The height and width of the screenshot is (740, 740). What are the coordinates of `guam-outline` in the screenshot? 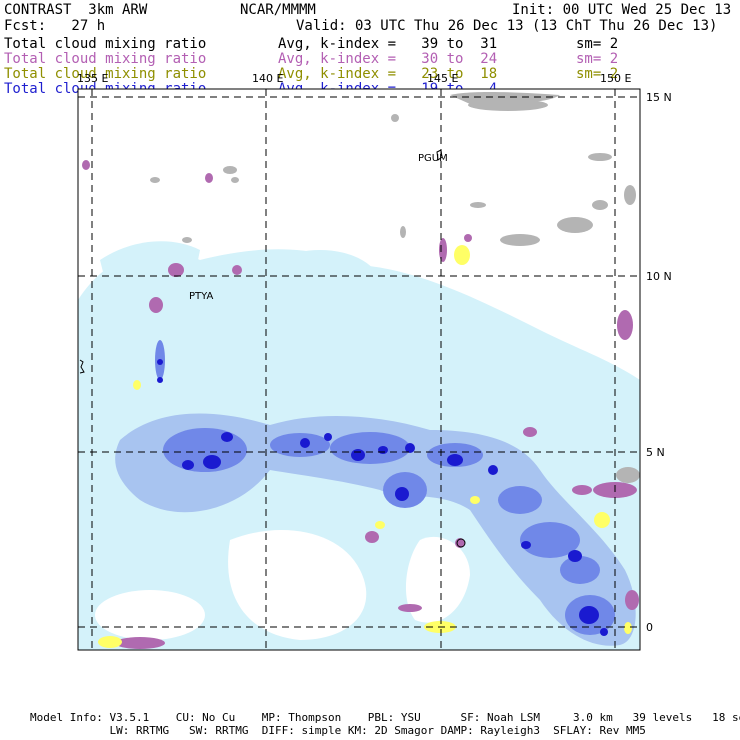 It's located at (439, 155).